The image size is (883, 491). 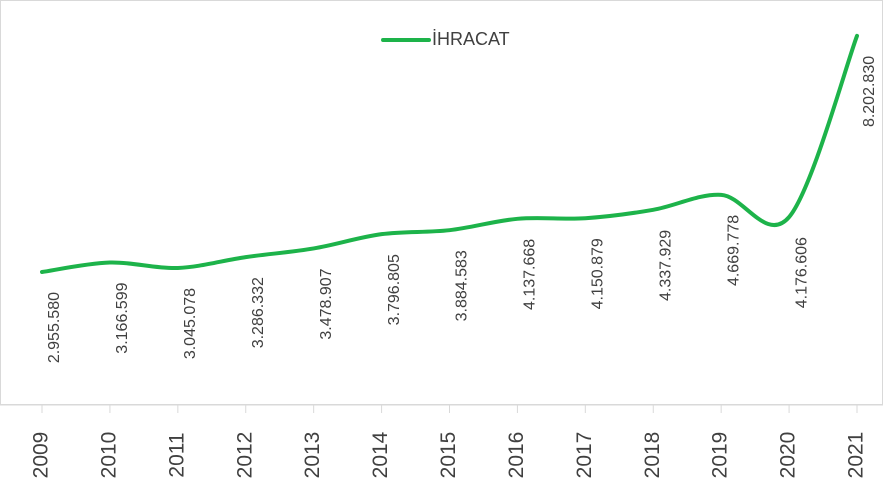 What do you see at coordinates (720, 455) in the screenshot?
I see `x-tick-label: 2019` at bounding box center [720, 455].